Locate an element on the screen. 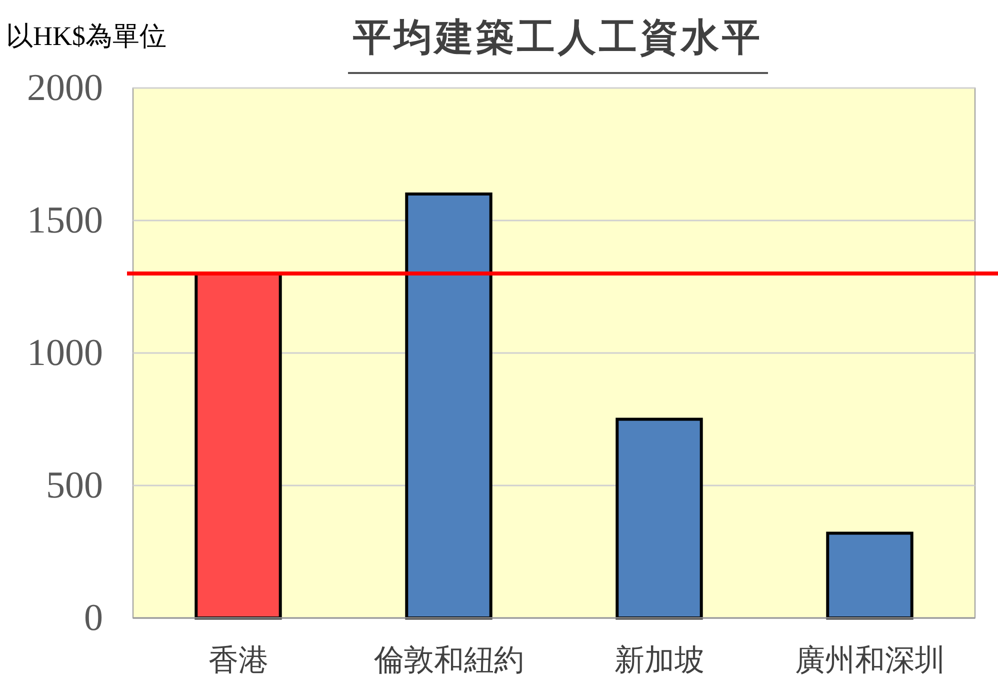  x-tick-label: 廣州和深圳 is located at coordinates (869, 660).